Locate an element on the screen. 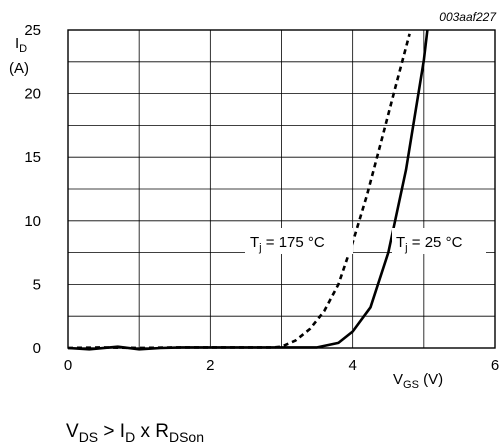  y-tick-label: 20 is located at coordinates (32, 94).